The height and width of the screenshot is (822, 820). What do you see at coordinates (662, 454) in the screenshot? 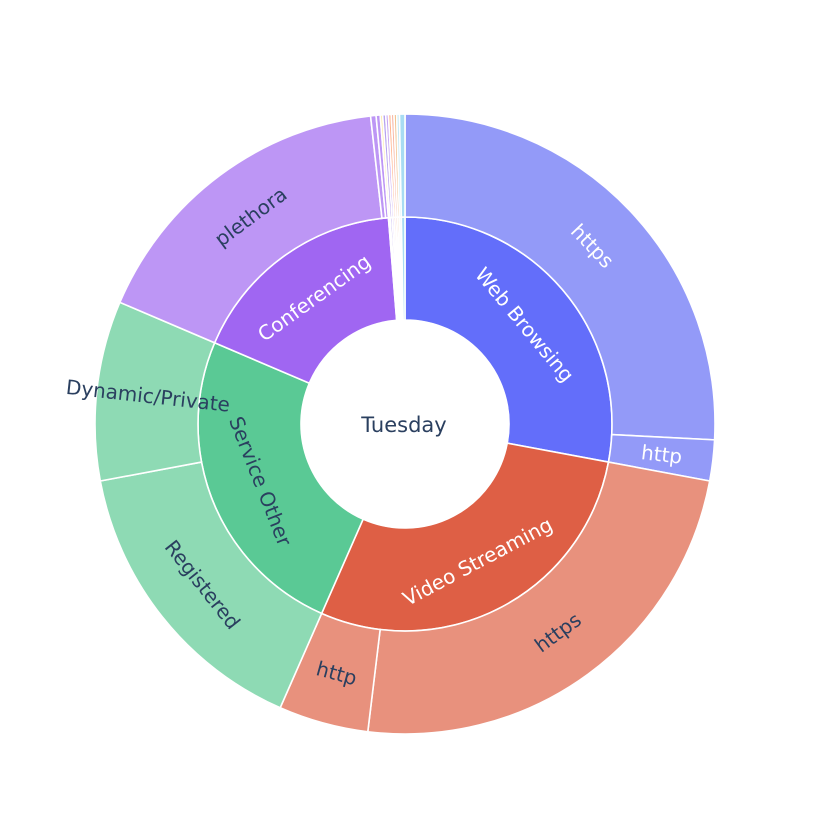
I see `label-outer-http: http` at bounding box center [662, 454].